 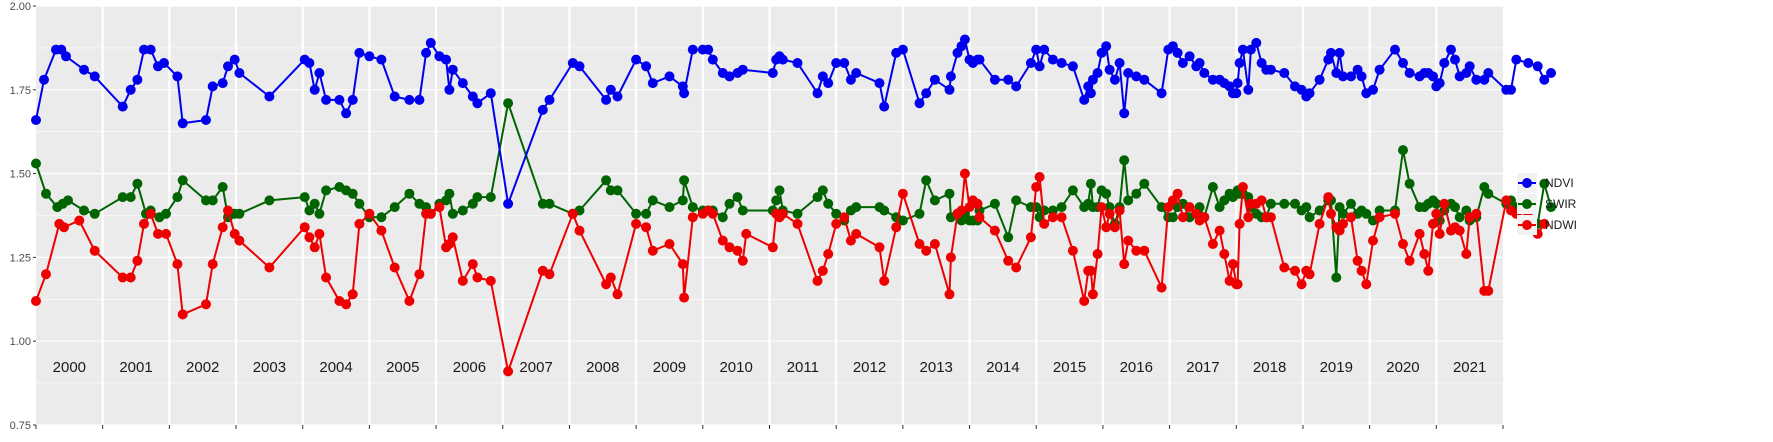 I want to click on year-label: 2010, so click(x=735, y=367).